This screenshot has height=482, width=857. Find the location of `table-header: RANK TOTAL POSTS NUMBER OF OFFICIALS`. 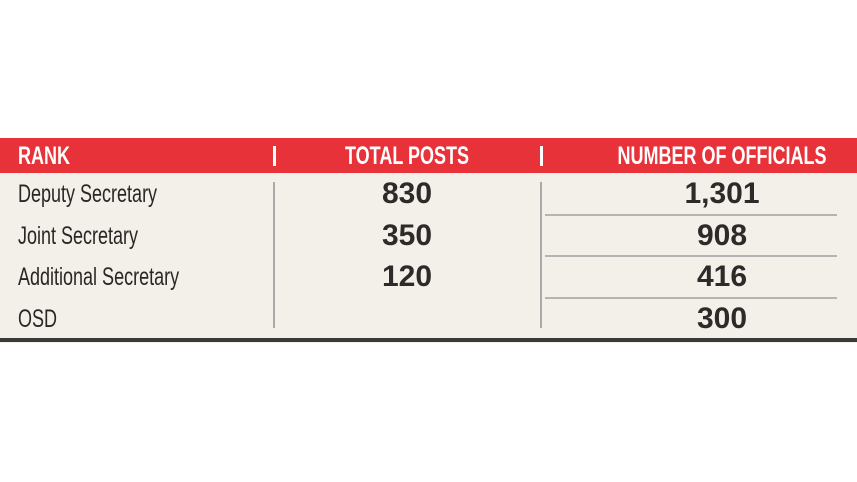

table-header: RANK TOTAL POSTS NUMBER OF OFFICIALS is located at coordinates (428, 155).